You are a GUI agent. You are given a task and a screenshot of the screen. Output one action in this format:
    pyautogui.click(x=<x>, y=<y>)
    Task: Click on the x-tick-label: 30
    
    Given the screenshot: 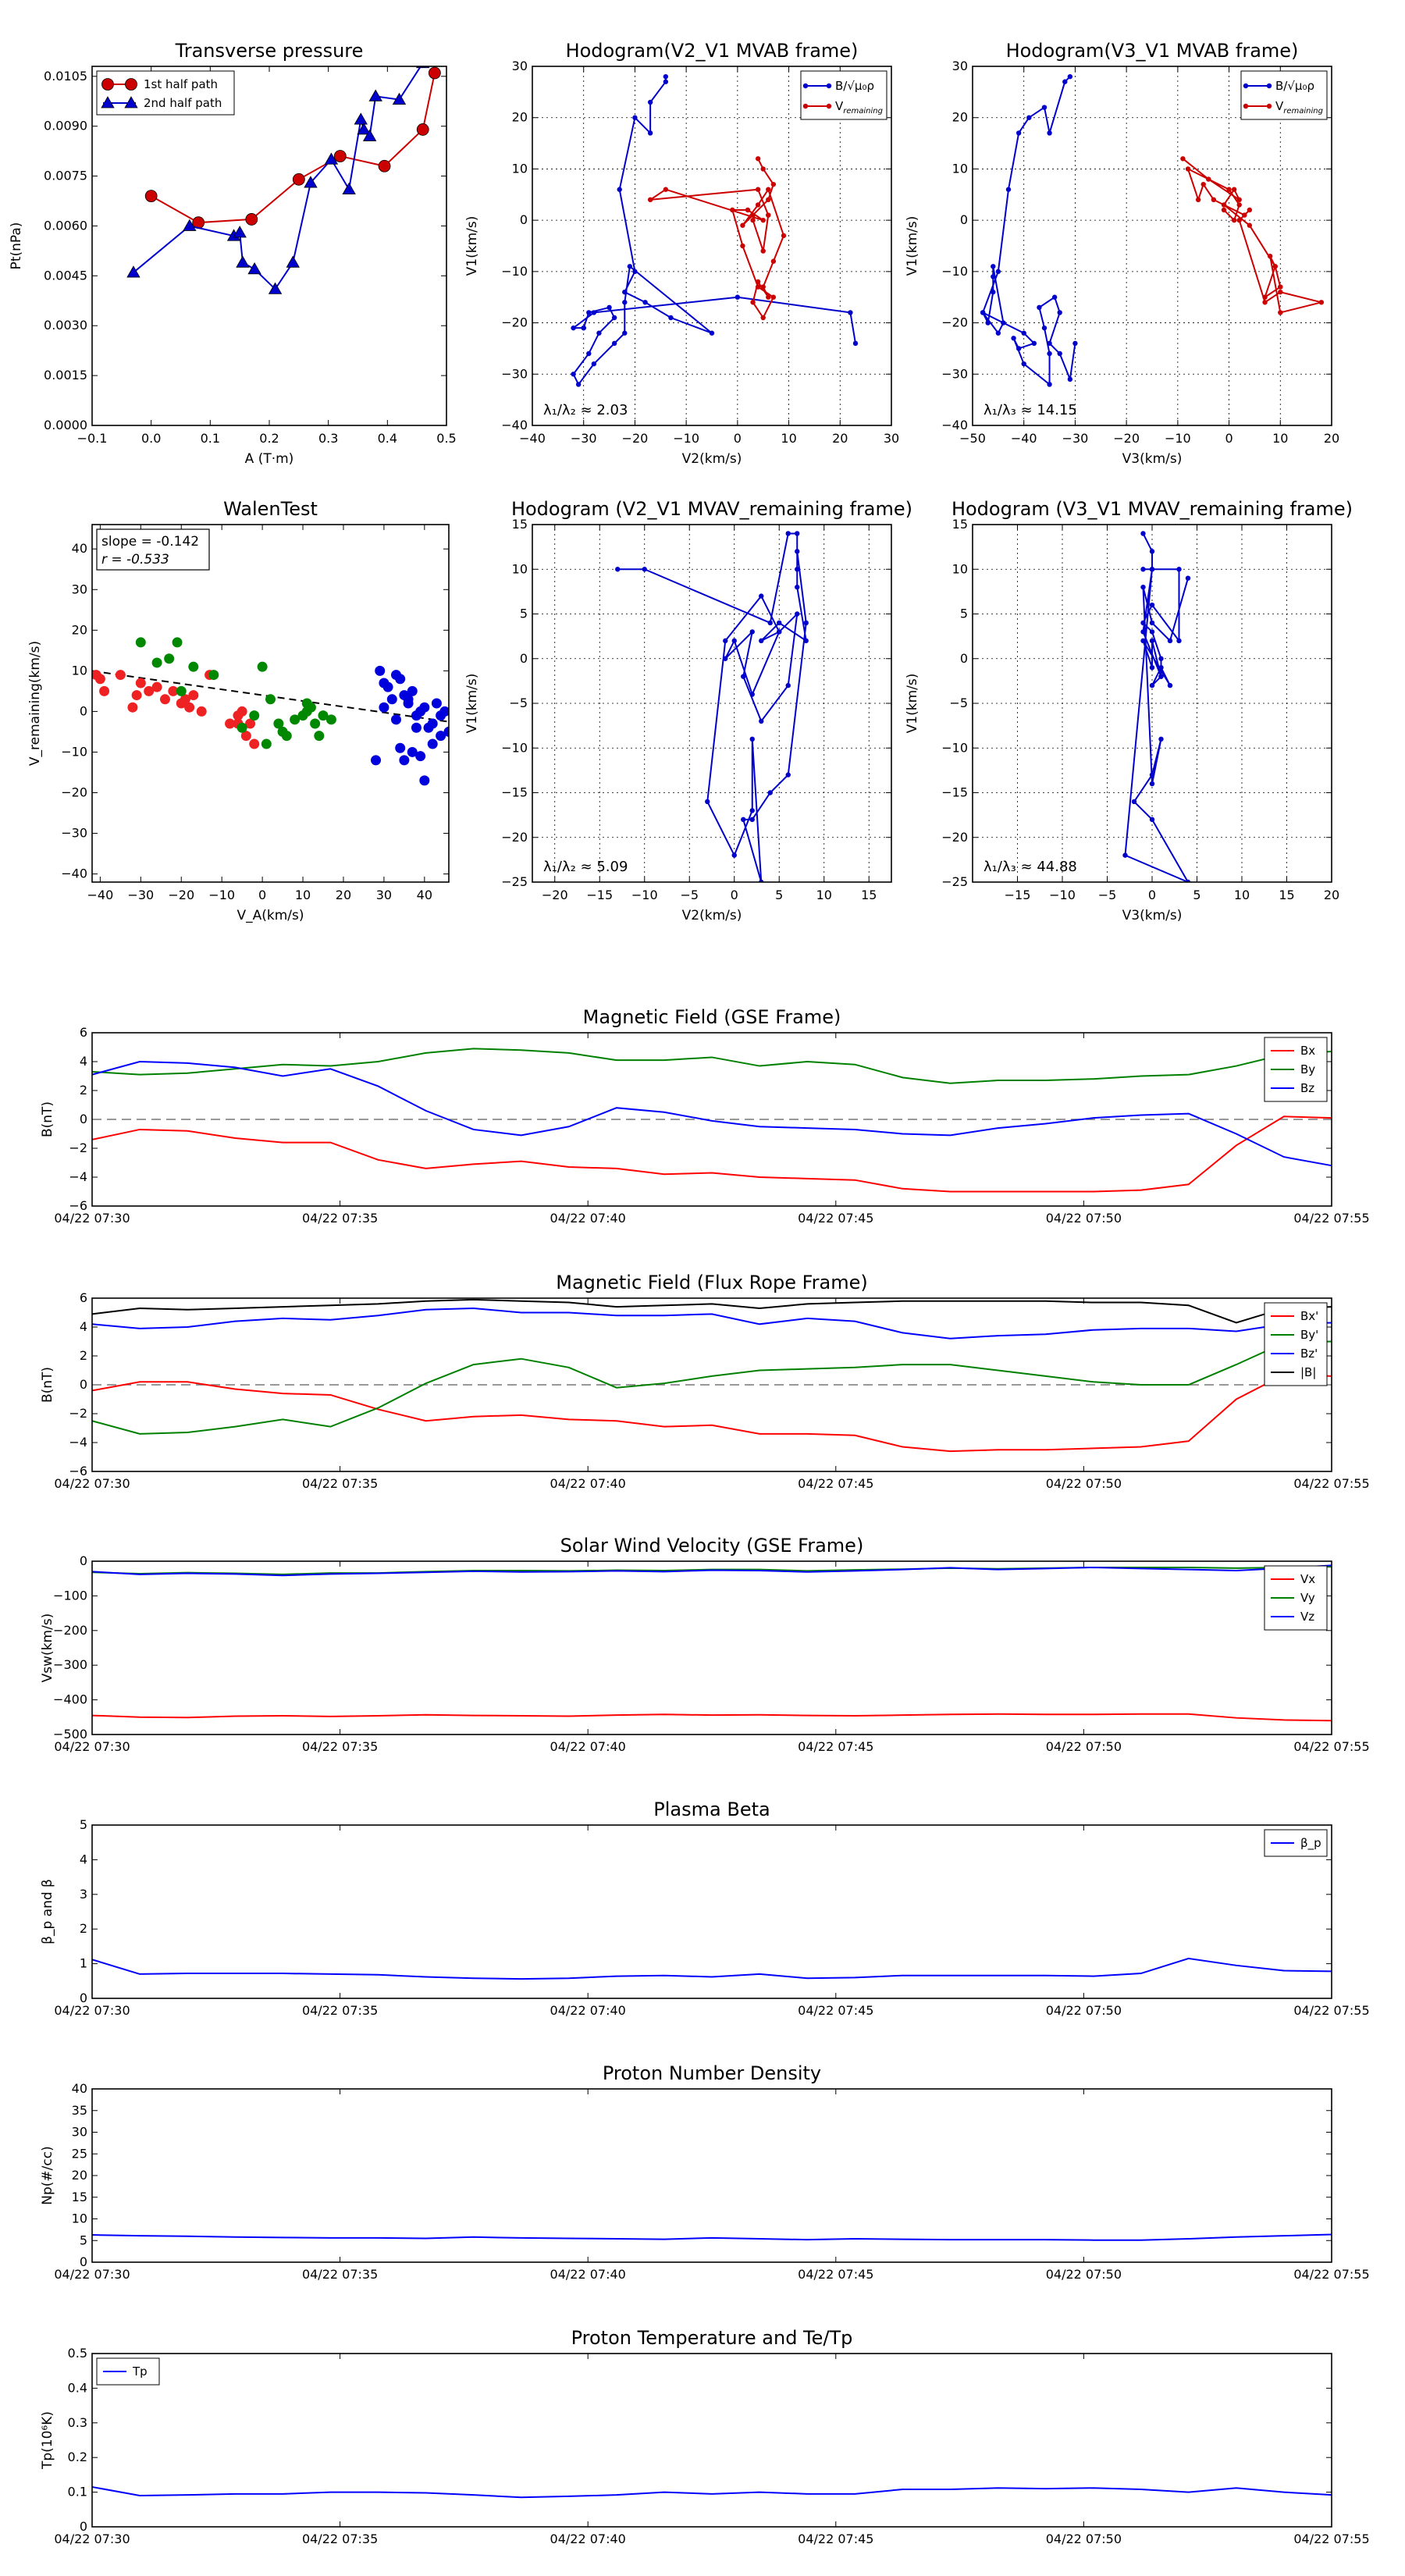 What is the action you would take?
    pyautogui.click(x=384, y=895)
    